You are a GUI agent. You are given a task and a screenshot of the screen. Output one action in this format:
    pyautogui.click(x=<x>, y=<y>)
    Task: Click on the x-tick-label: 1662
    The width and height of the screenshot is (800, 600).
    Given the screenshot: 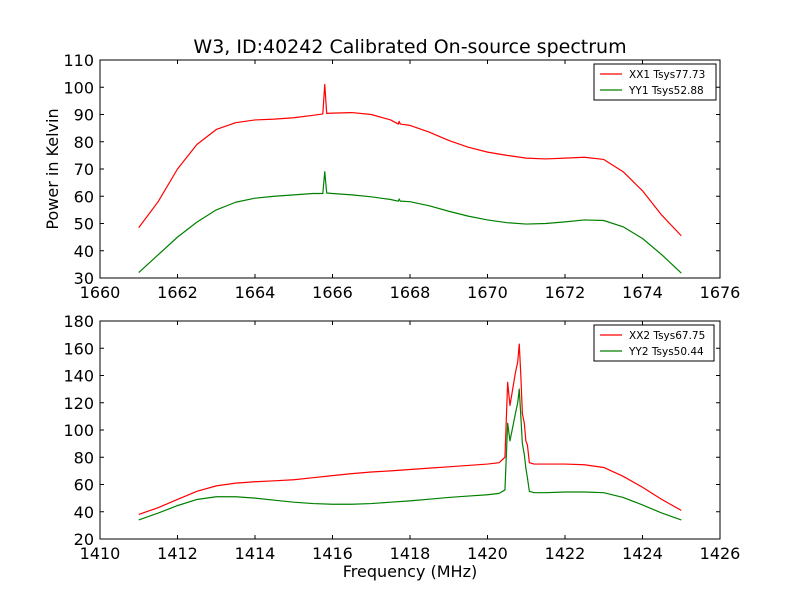 What is the action you would take?
    pyautogui.click(x=177, y=292)
    